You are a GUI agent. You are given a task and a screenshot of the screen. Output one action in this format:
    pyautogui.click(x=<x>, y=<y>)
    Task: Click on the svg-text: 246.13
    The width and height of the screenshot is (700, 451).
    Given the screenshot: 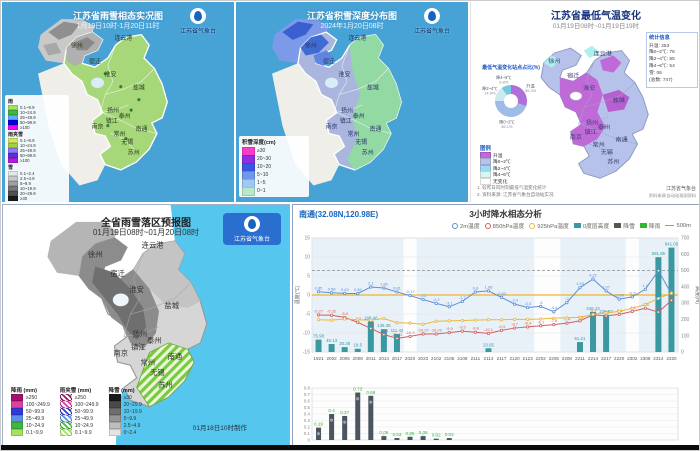 What is the action you would take?
    pyautogui.click(x=593, y=308)
    